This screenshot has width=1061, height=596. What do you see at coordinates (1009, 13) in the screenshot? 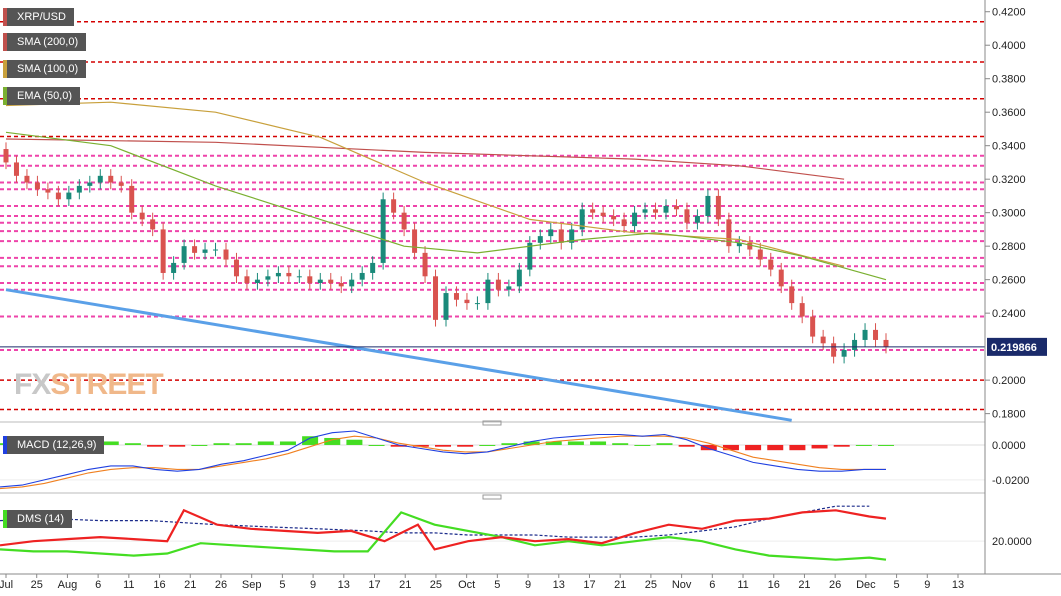
I see `y-tick-label: 0.4200` at bounding box center [1009, 13].